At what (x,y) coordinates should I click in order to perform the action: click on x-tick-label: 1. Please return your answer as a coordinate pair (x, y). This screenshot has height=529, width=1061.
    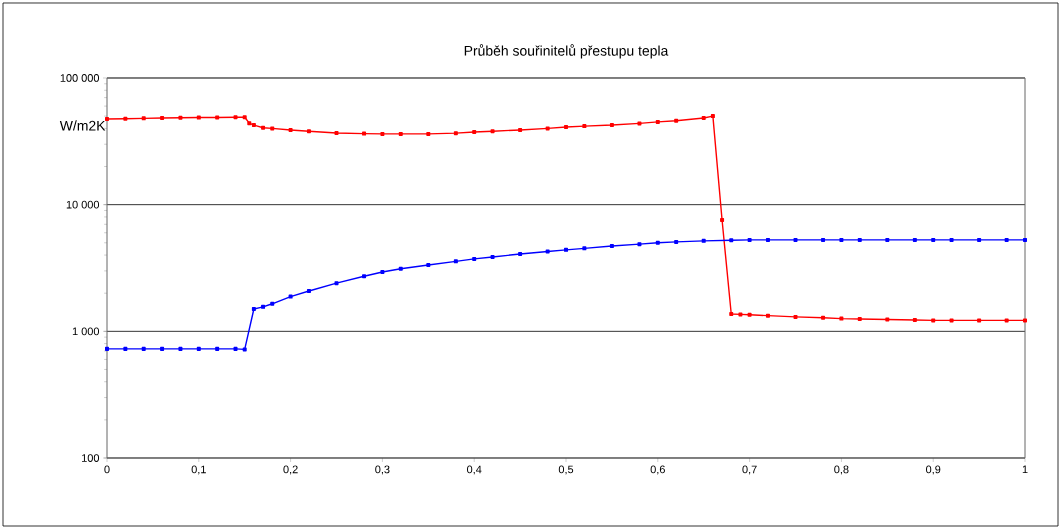
    Looking at the image, I should click on (1025, 469).